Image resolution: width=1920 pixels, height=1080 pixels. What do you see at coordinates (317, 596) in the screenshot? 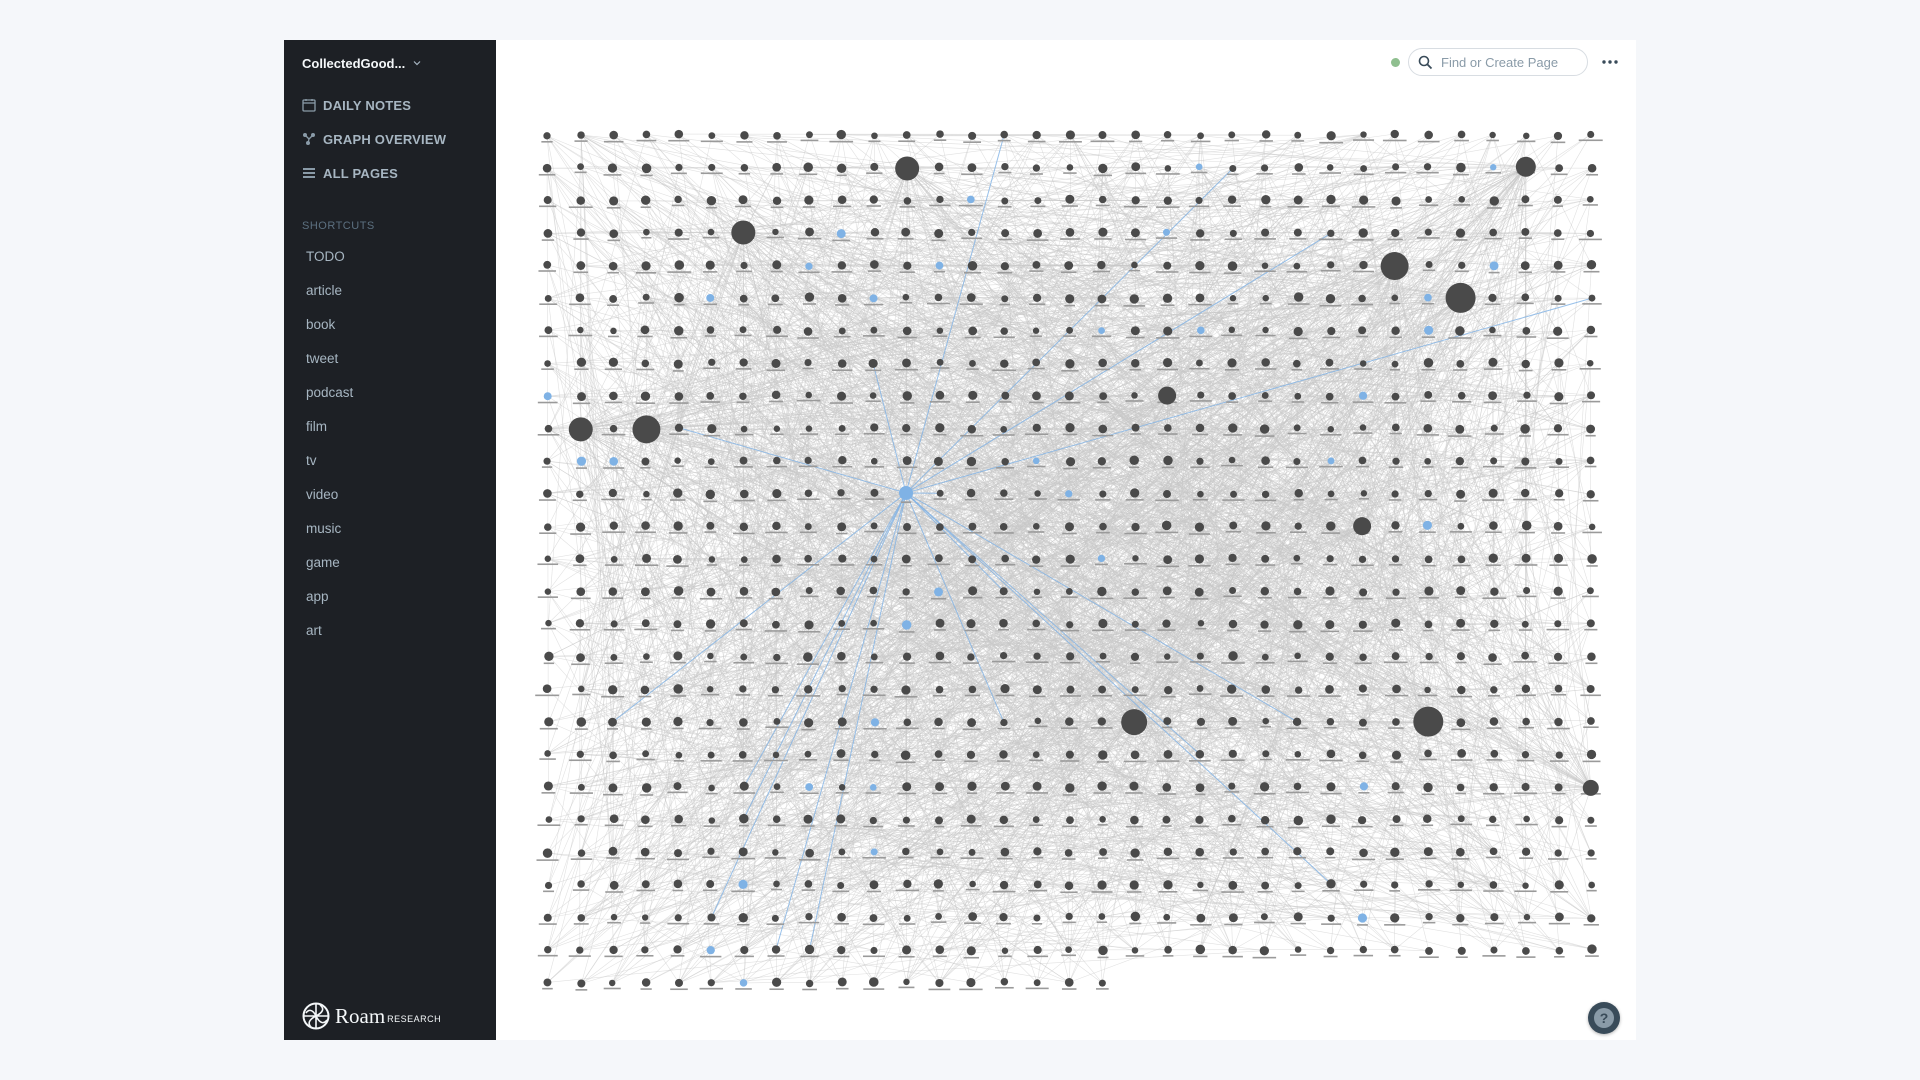
I see `shortcut-app: app` at bounding box center [317, 596].